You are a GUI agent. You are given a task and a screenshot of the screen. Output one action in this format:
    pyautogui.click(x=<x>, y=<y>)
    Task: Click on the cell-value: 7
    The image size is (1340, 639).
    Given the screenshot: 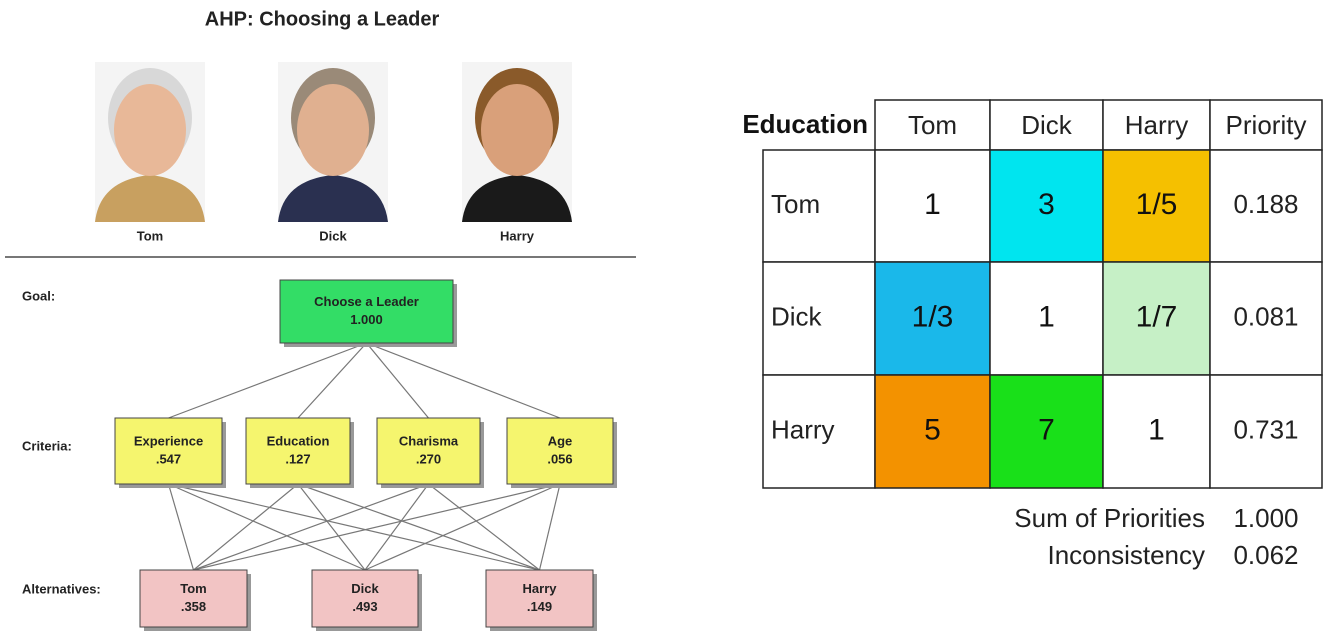 What is the action you would take?
    pyautogui.click(x=1046, y=429)
    